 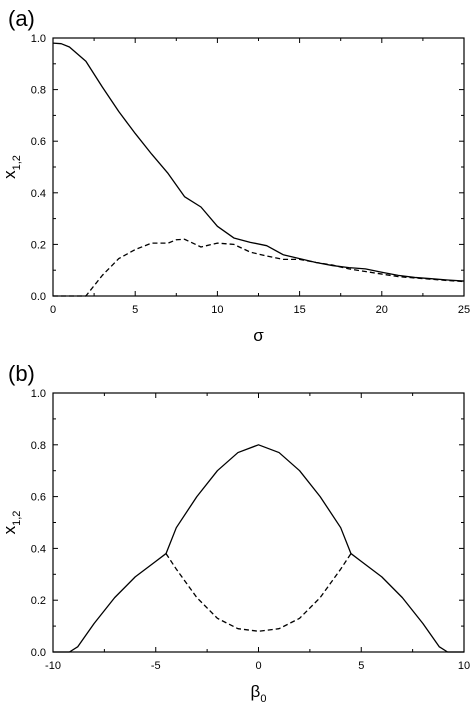 What do you see at coordinates (53, 666) in the screenshot?
I see `x-tick-label: -10` at bounding box center [53, 666].